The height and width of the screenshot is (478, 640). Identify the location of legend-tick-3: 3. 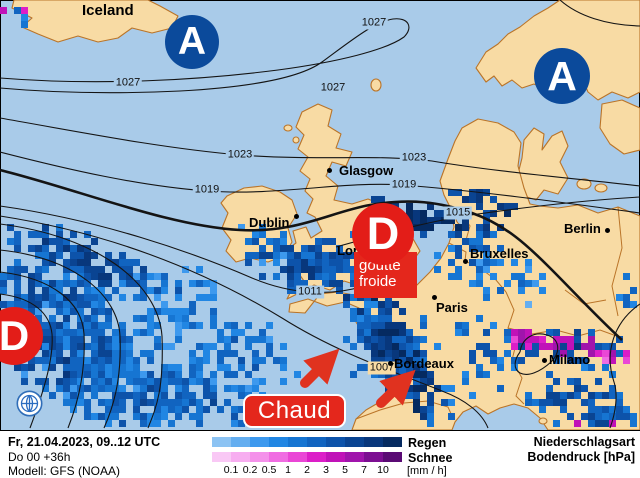
(326, 470).